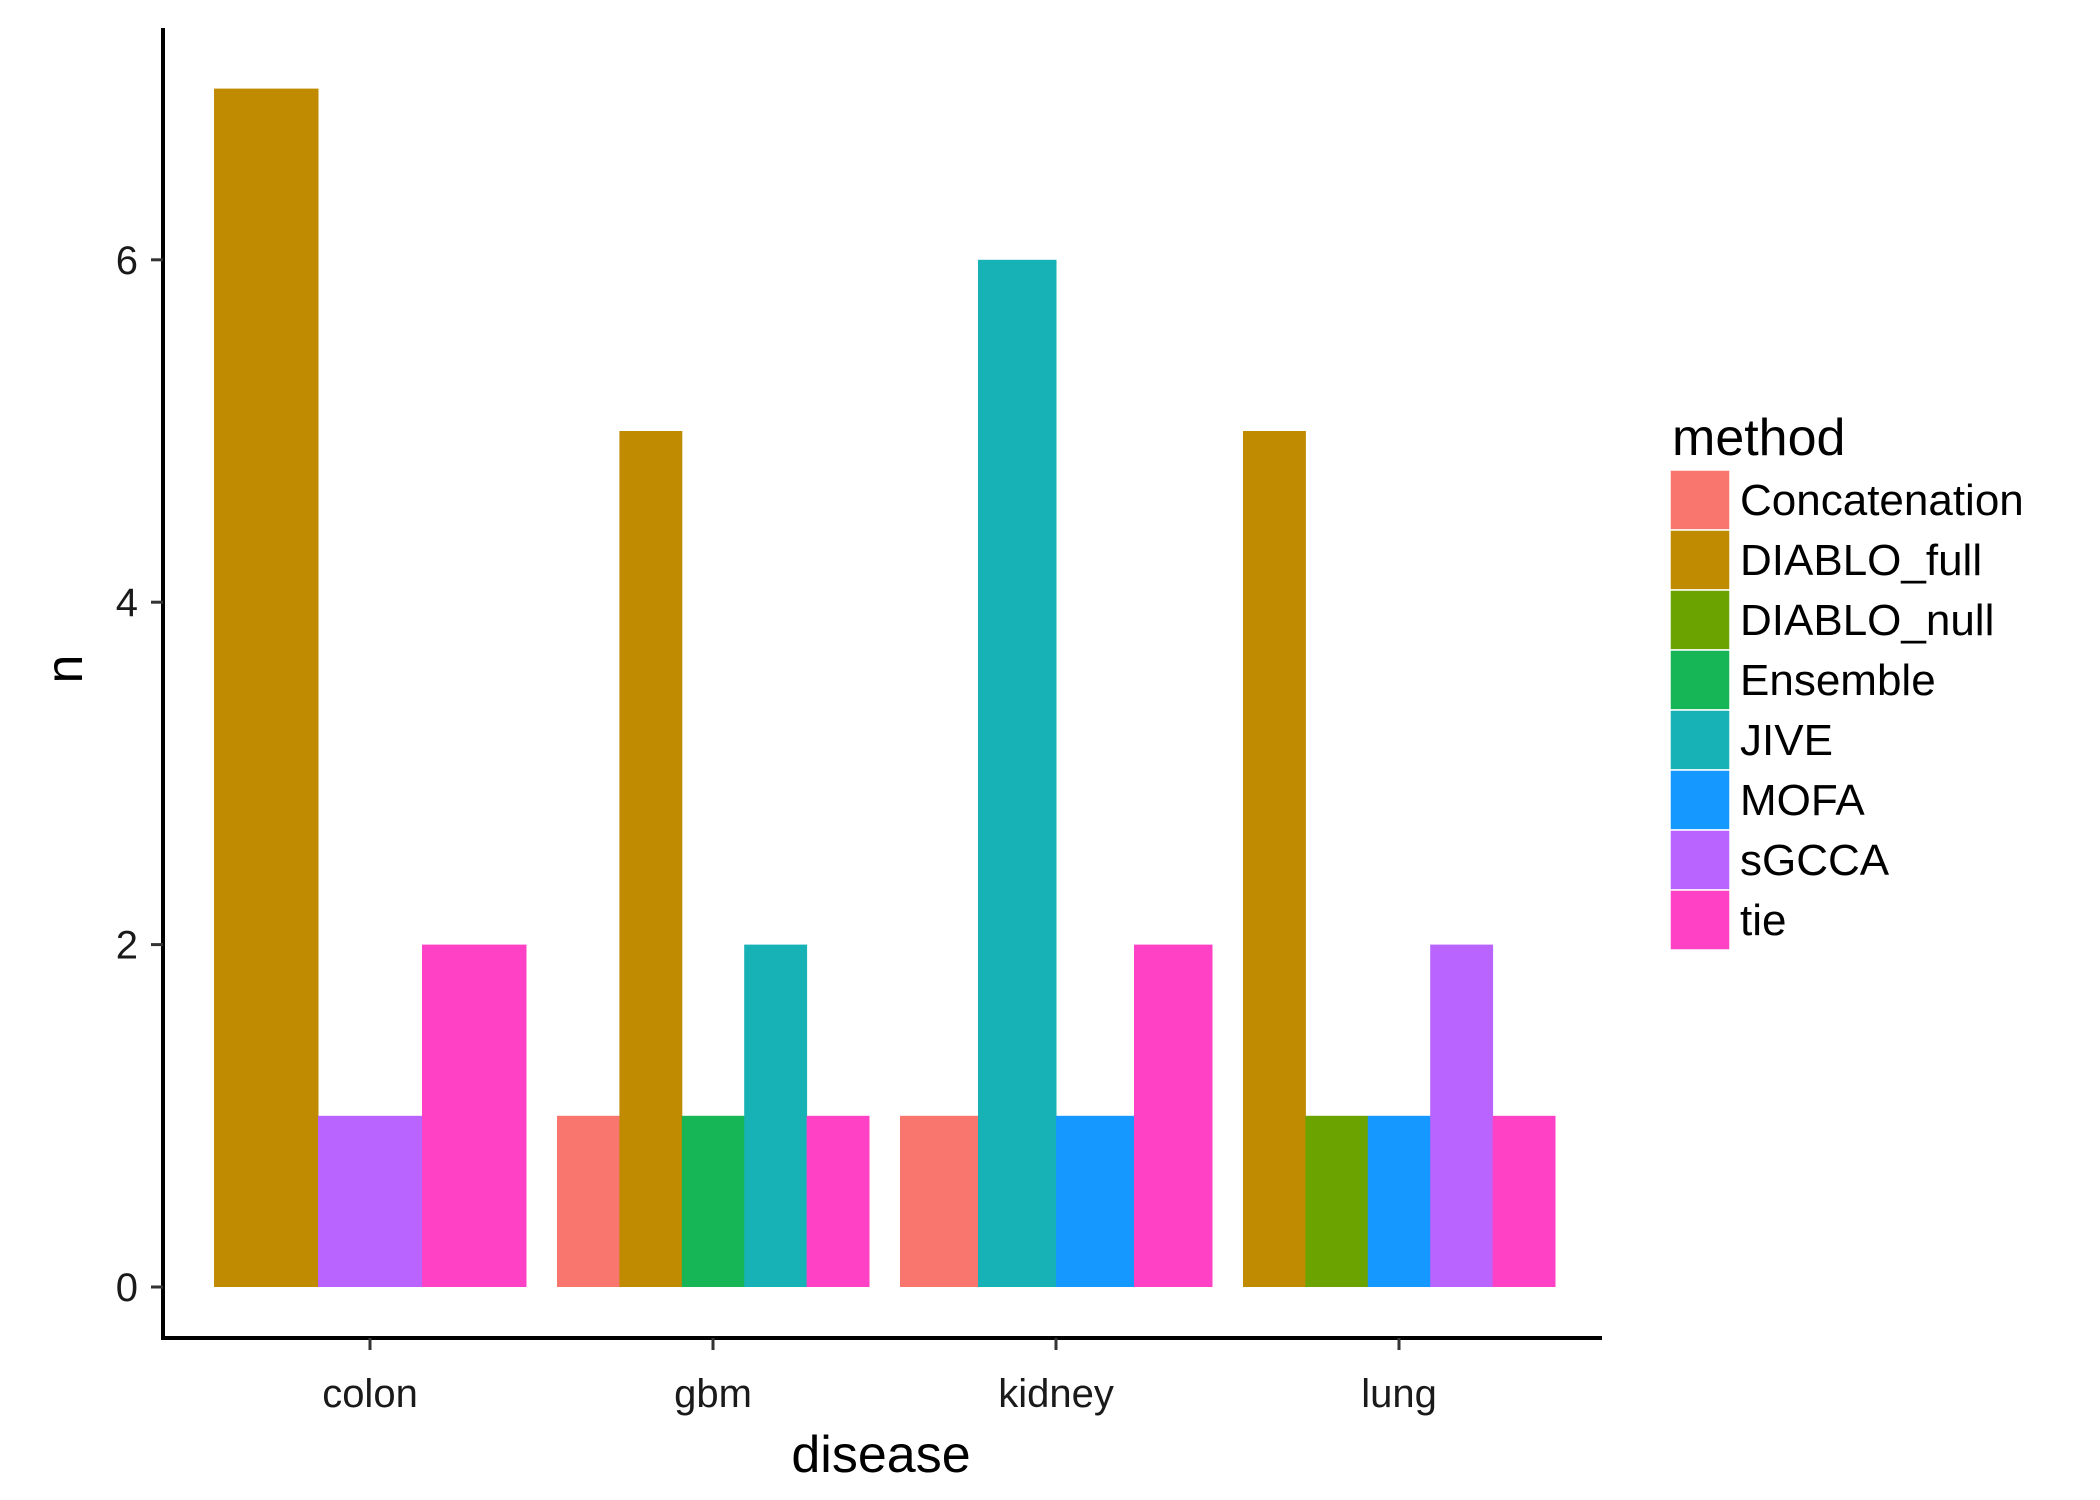 This screenshot has width=2100, height=1500. What do you see at coordinates (1700, 920) in the screenshot?
I see `legend-key-tie` at bounding box center [1700, 920].